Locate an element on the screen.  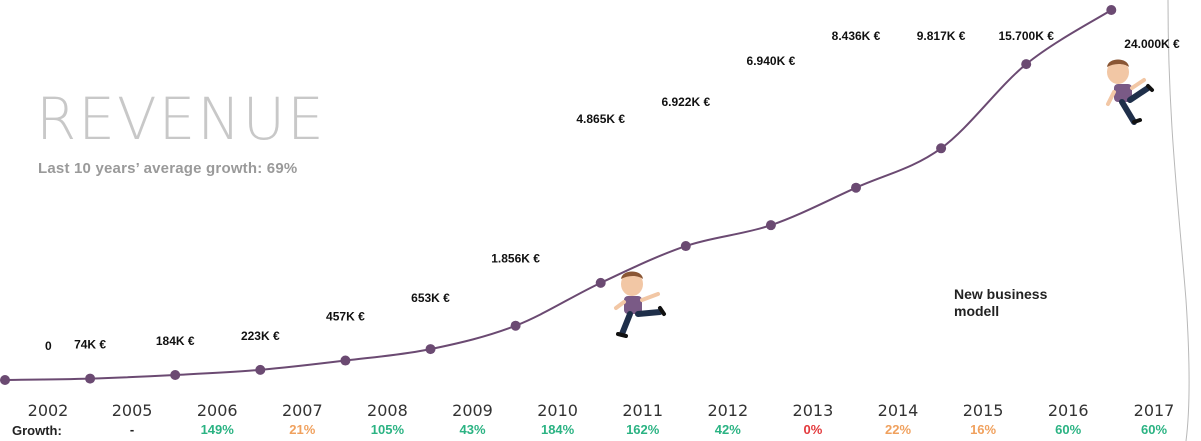
growth-label-2017: 60% is located at coordinates (1154, 429).